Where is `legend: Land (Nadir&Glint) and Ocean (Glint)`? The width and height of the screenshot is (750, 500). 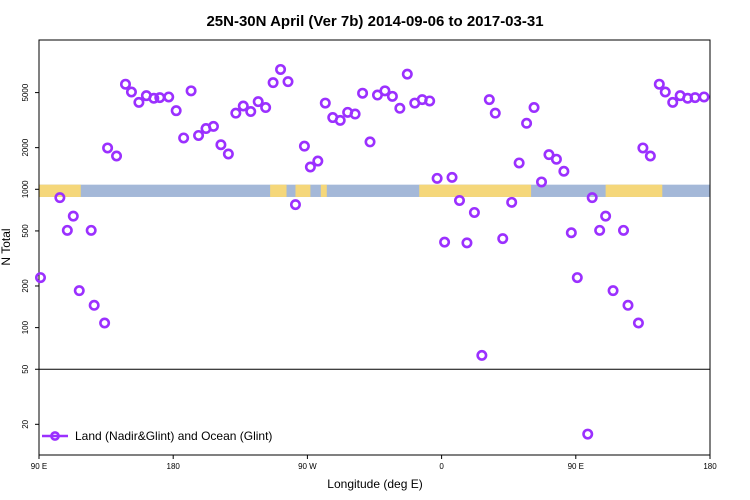
legend: Land (Nadir&Glint) and Ocean (Glint) is located at coordinates (157, 436).